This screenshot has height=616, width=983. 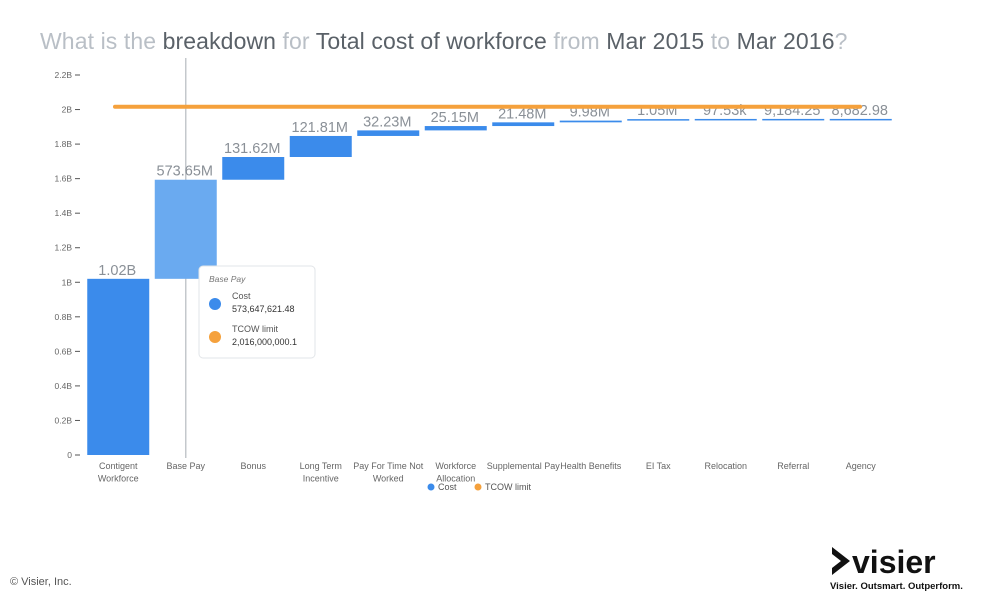 What do you see at coordinates (655, 41) in the screenshot?
I see `question-part: Mar 2015` at bounding box center [655, 41].